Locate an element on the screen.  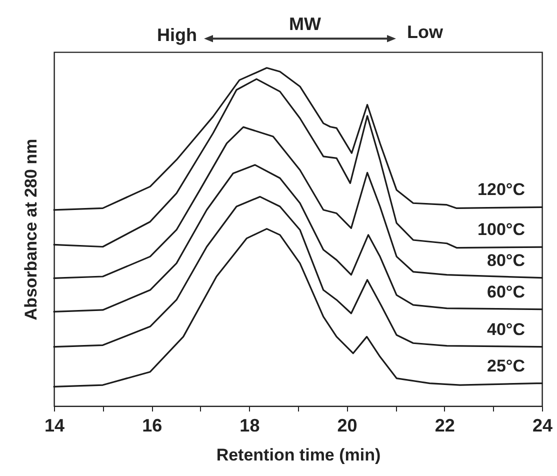
text: High is located at coordinates (177, 35).